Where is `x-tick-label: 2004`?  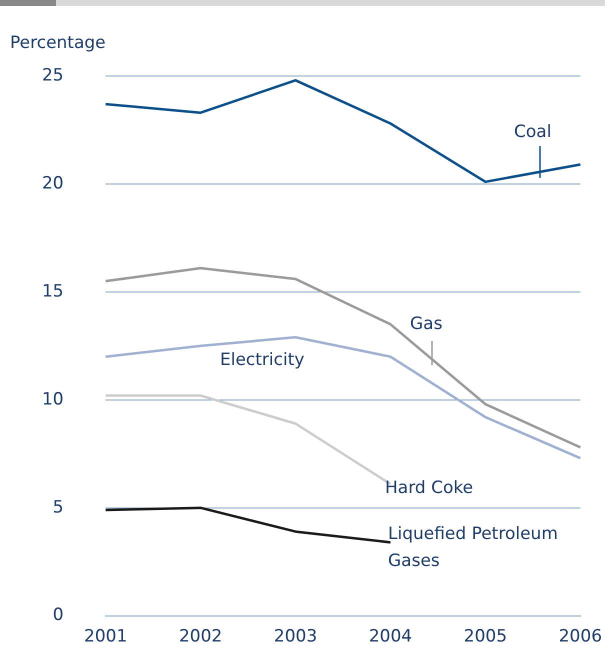
x-tick-label: 2004 is located at coordinates (390, 636).